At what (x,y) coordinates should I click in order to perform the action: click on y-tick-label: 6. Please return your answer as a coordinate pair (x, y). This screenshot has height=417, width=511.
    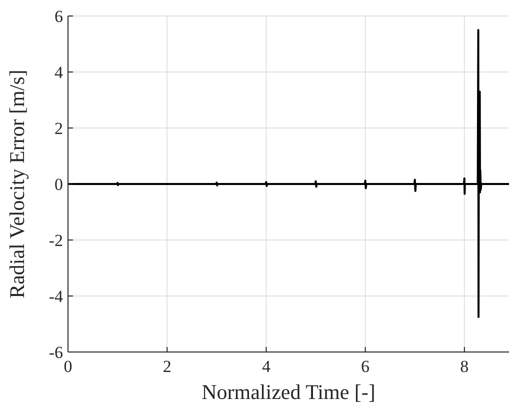
    Looking at the image, I should click on (58, 16).